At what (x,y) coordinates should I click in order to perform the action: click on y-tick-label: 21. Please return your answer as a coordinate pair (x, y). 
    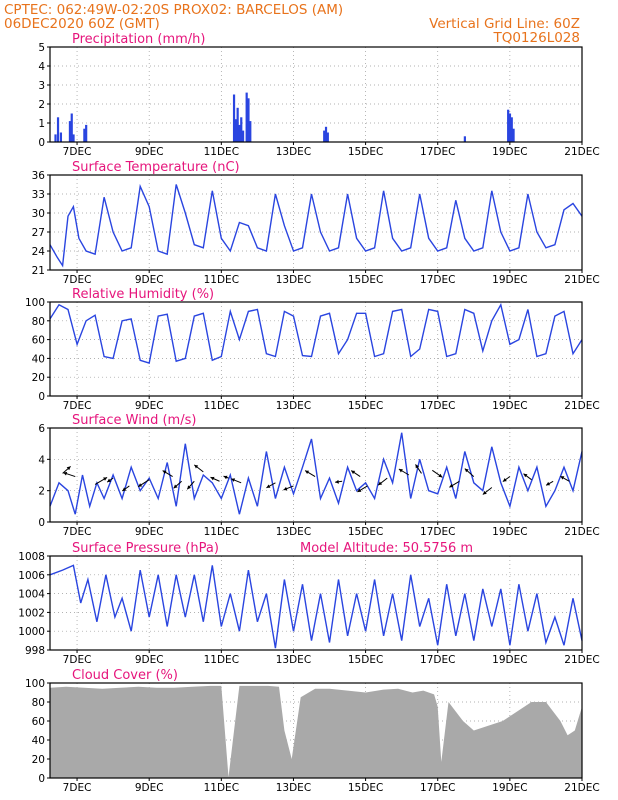
    Looking at the image, I should click on (38, 271).